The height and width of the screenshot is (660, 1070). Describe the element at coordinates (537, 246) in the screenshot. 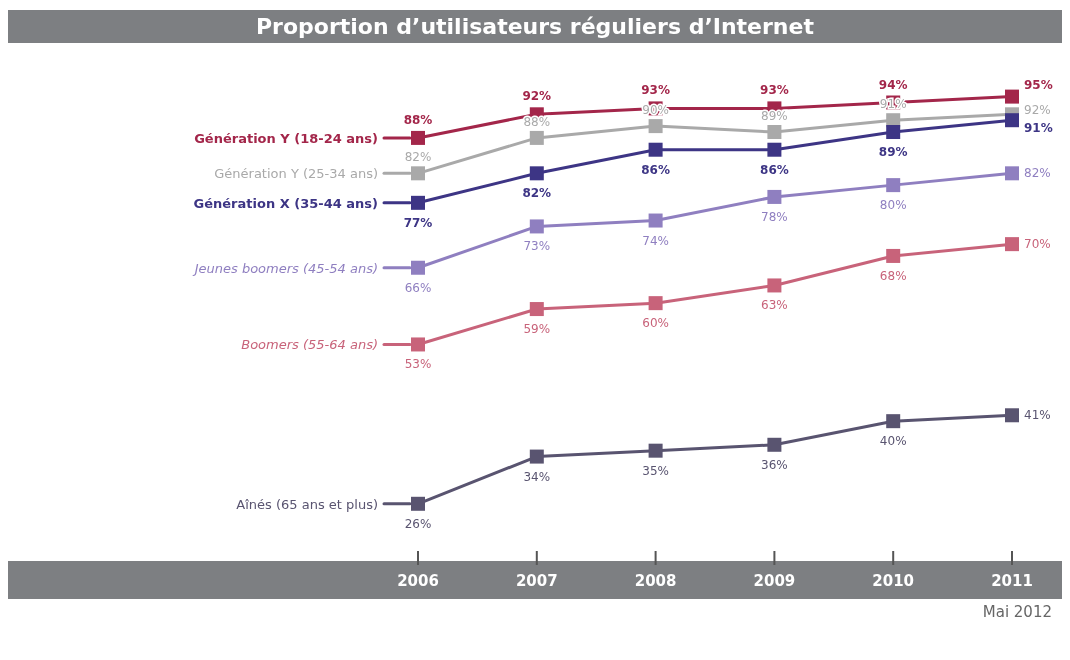

I see `data-label: 73%` at that location.